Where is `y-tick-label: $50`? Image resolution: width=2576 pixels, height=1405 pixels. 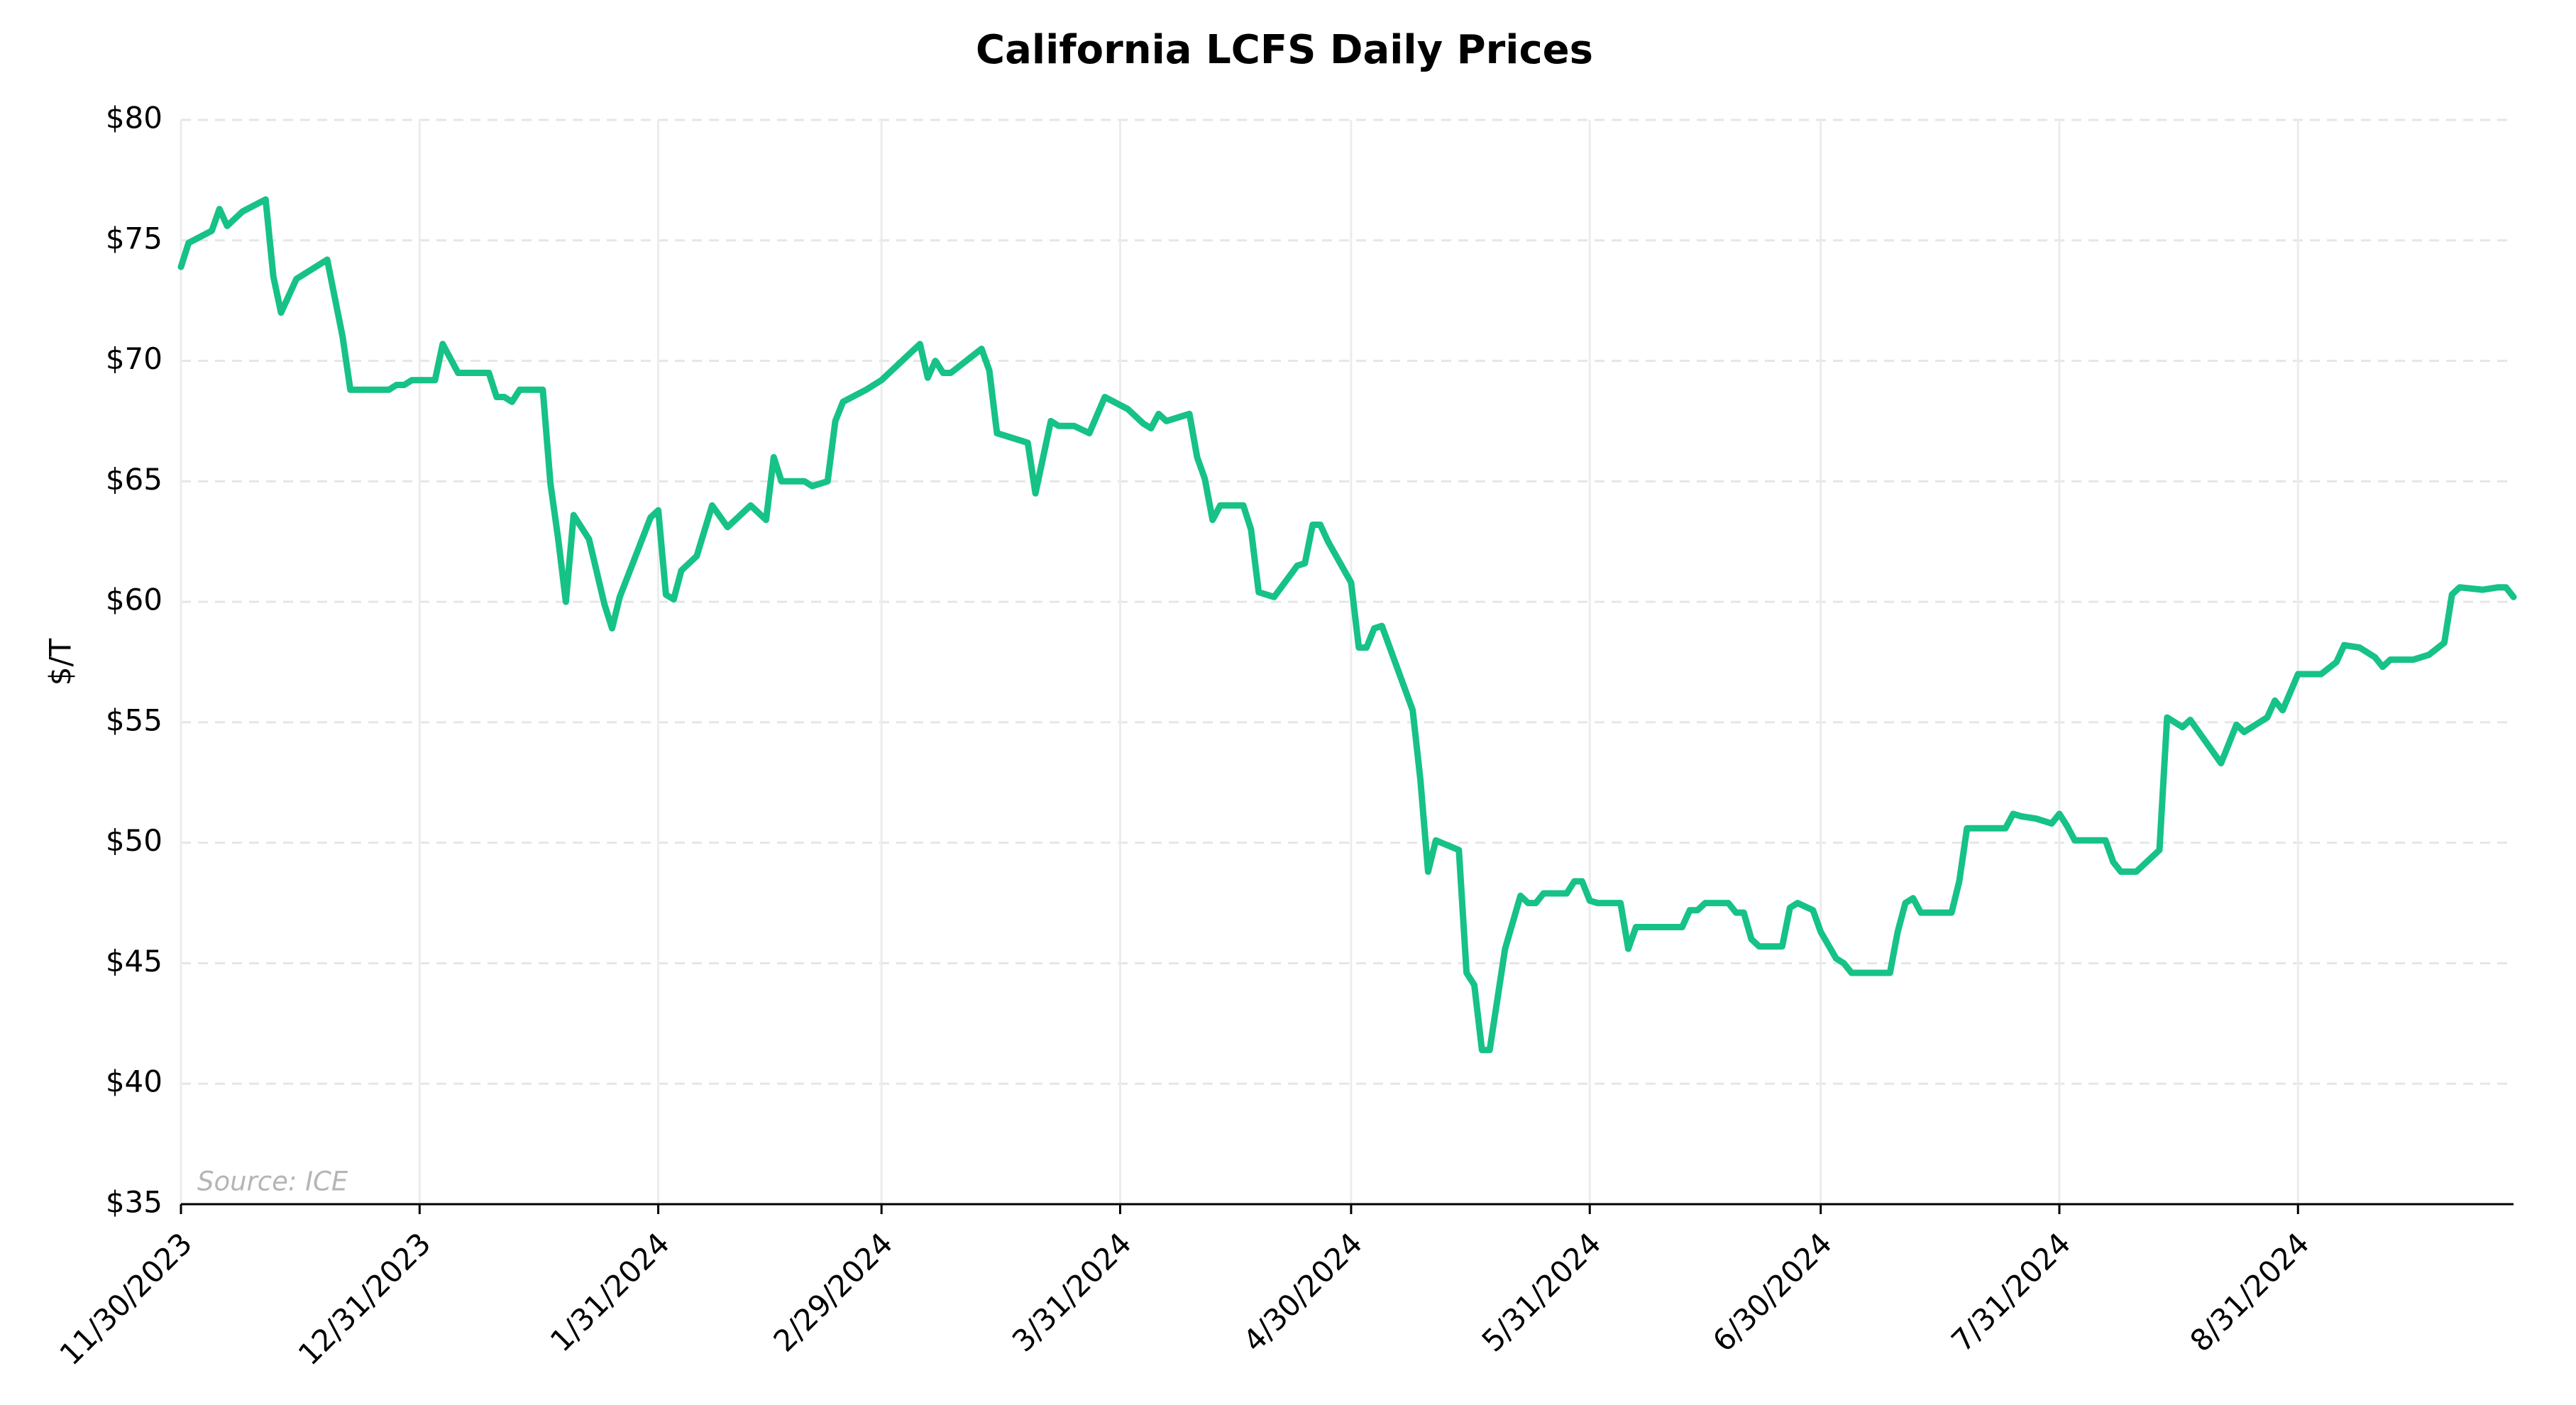 y-tick-label: $50 is located at coordinates (134, 840).